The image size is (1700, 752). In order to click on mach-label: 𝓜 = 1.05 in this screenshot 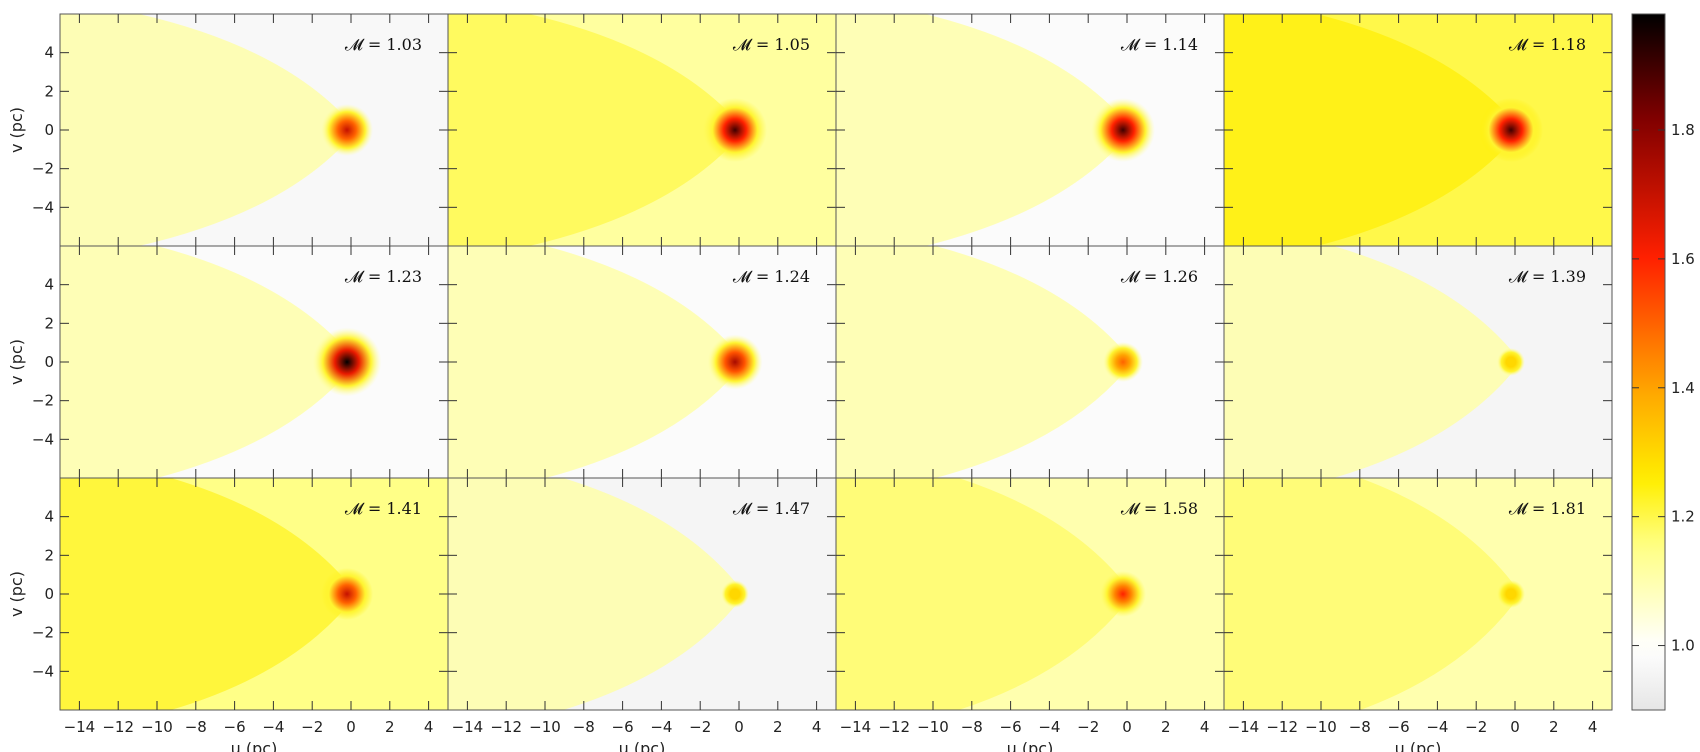, I will do `click(771, 44)`.